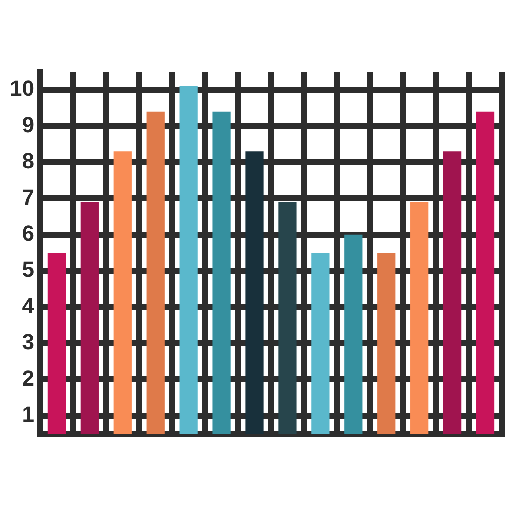 Image resolution: width=512 pixels, height=512 pixels. What do you see at coordinates (28, 125) in the screenshot?
I see `y-tick-label: 9` at bounding box center [28, 125].